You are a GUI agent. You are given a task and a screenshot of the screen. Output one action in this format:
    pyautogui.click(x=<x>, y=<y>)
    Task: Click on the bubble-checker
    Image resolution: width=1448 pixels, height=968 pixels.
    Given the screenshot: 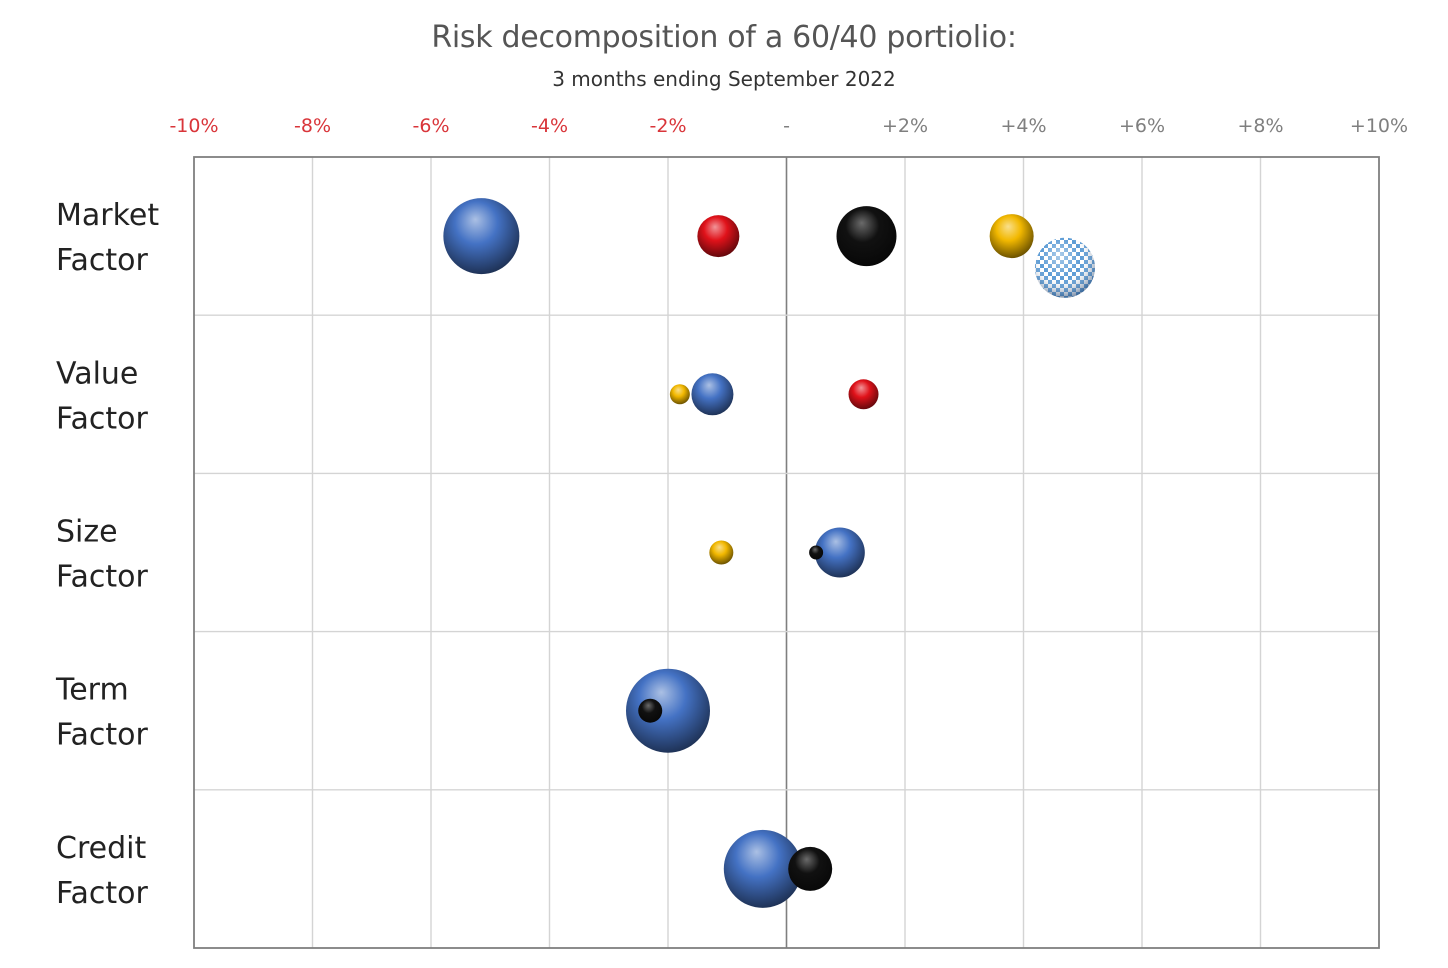 What is the action you would take?
    pyautogui.click(x=1064, y=267)
    